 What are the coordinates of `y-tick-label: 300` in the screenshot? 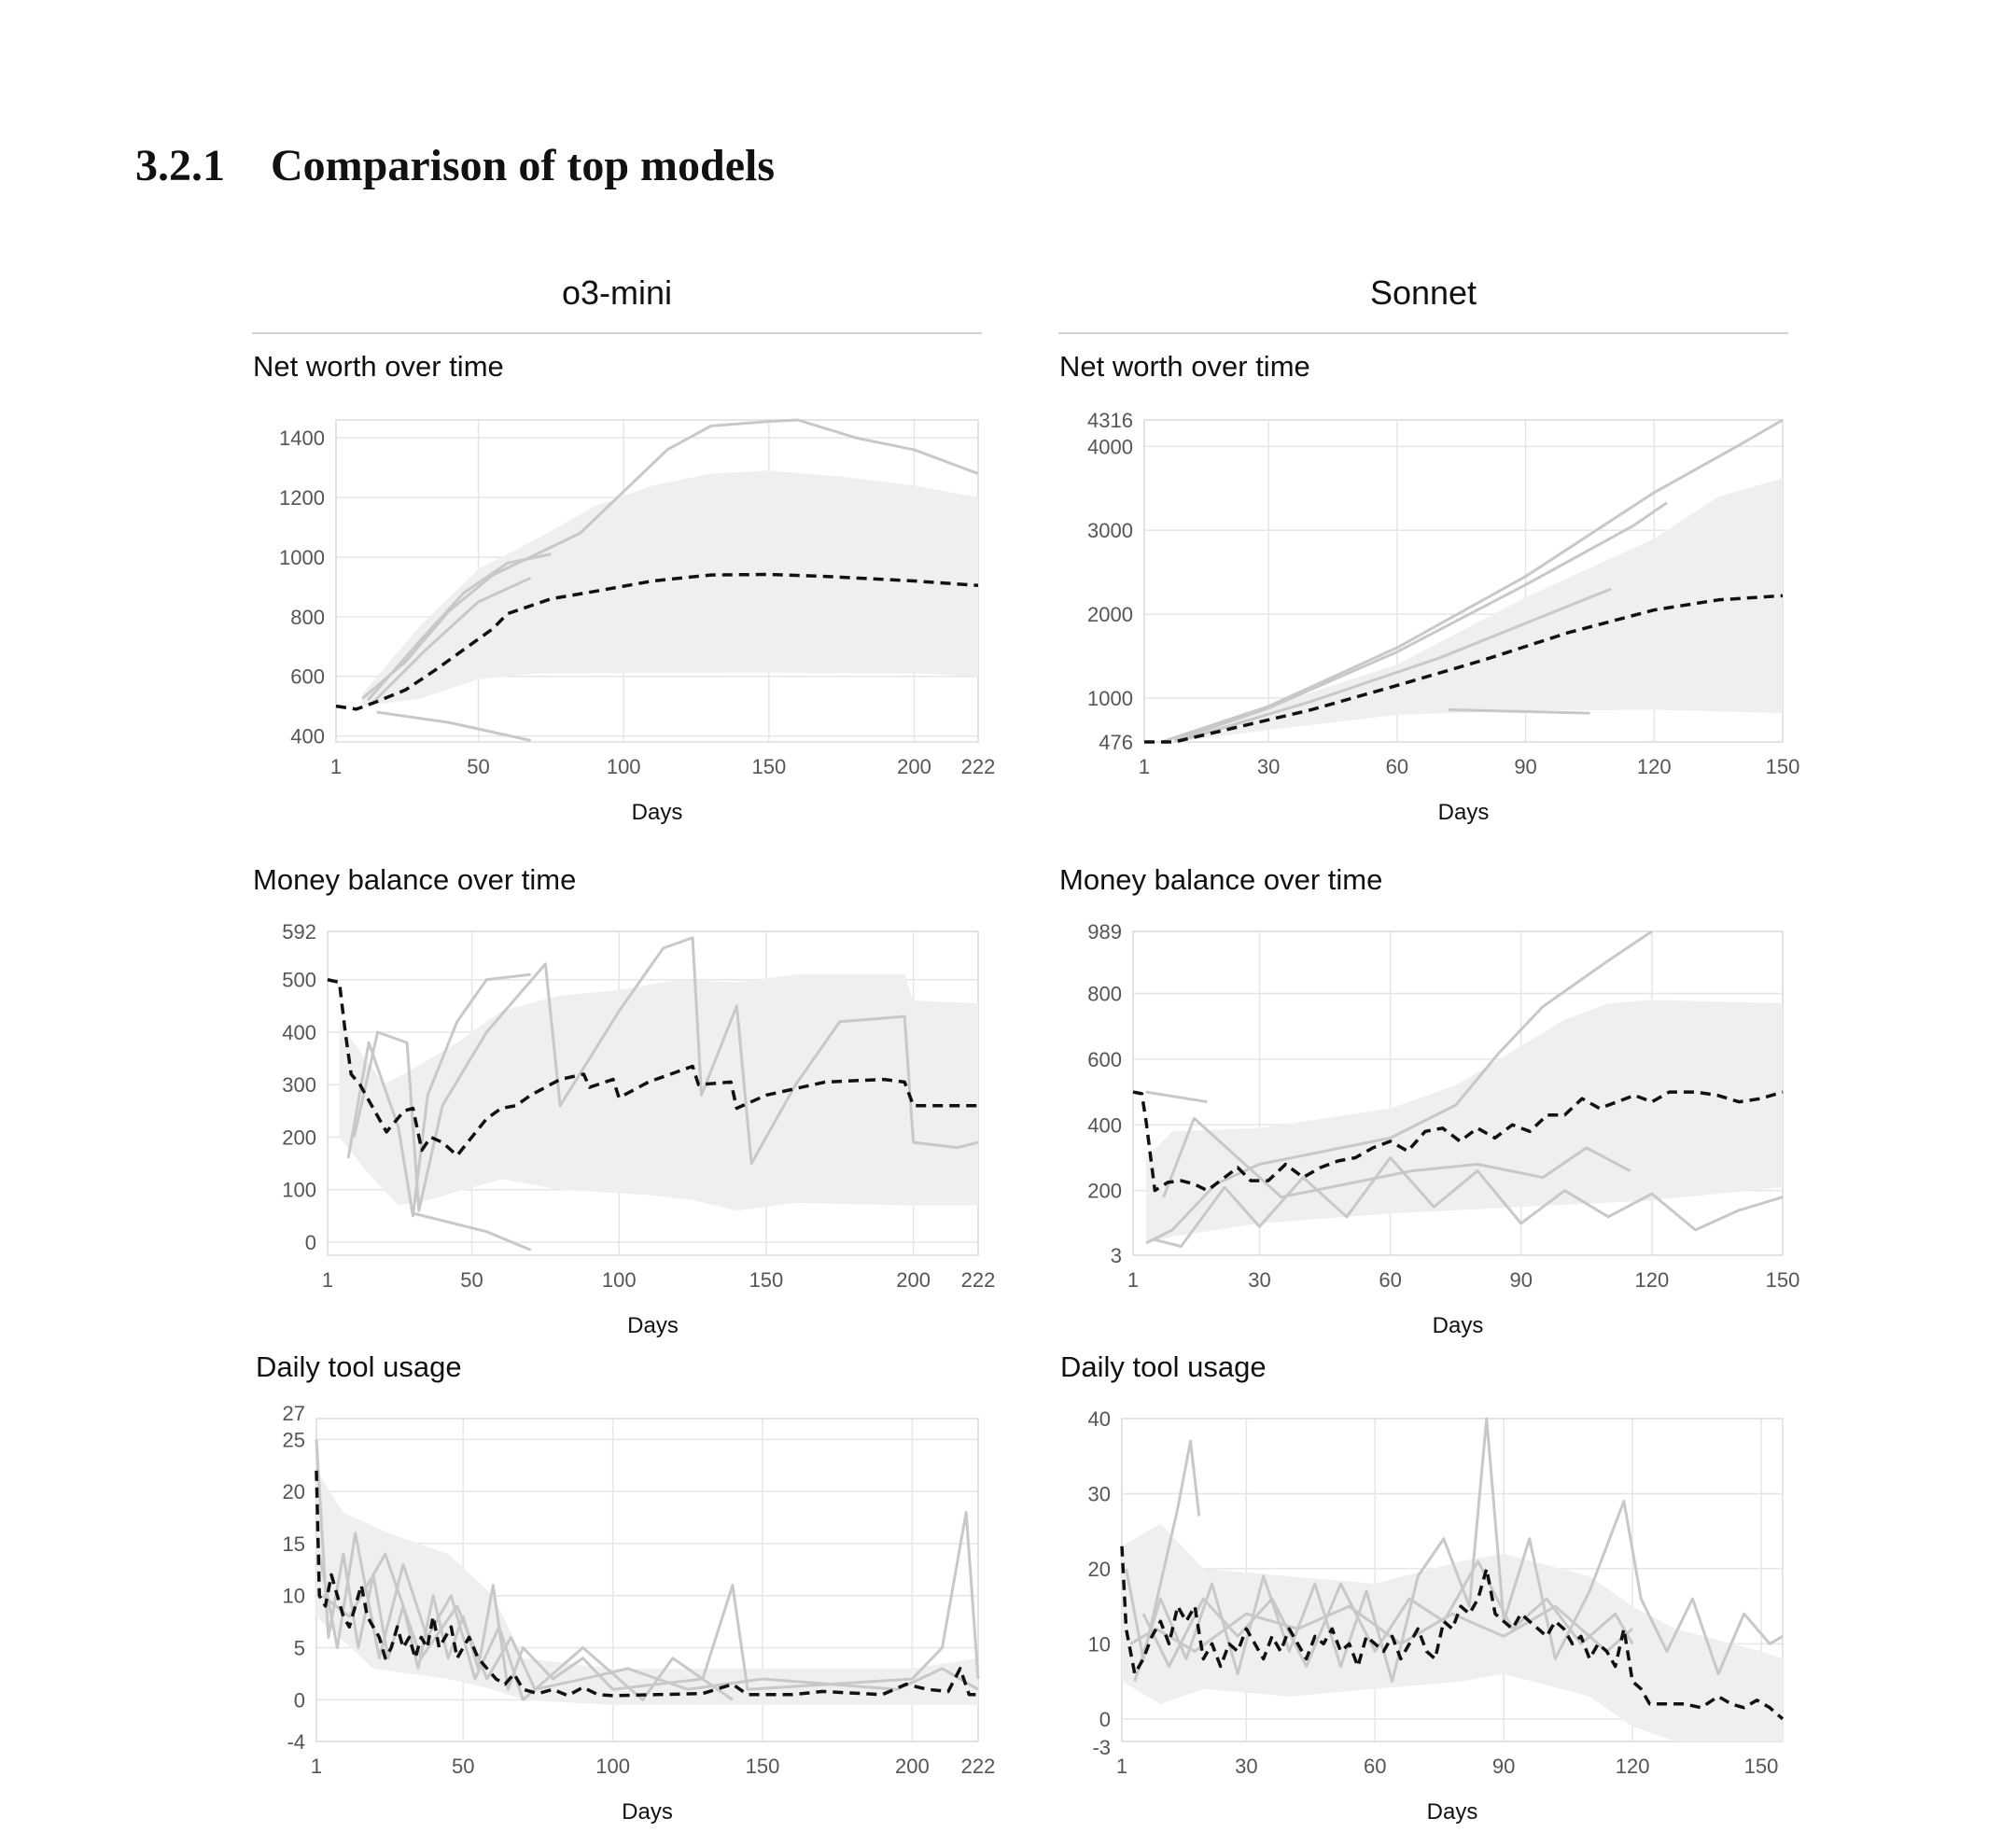 It's located at (299, 1085).